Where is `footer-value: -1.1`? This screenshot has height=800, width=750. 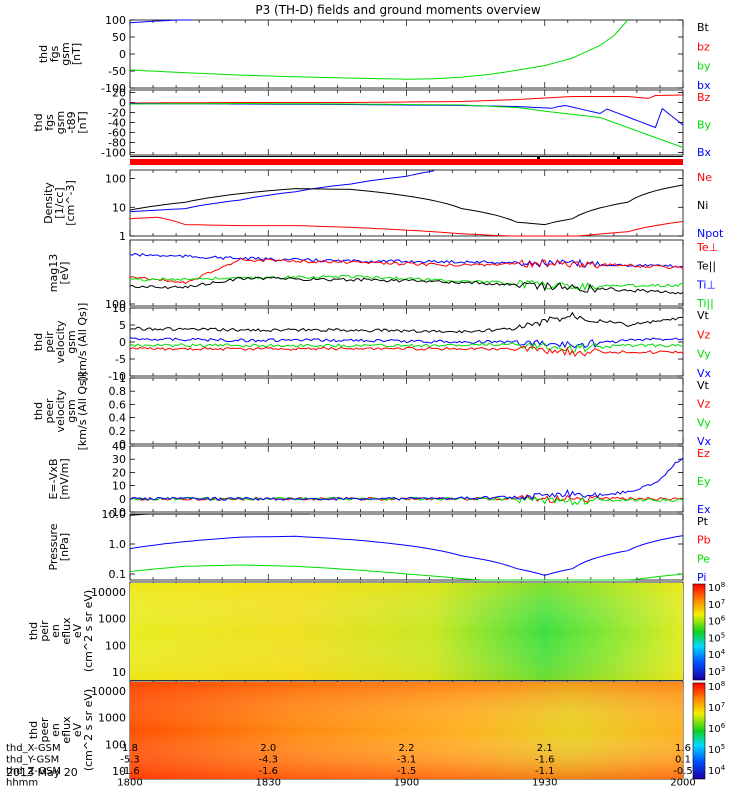 footer-value: -1.1 is located at coordinates (545, 771).